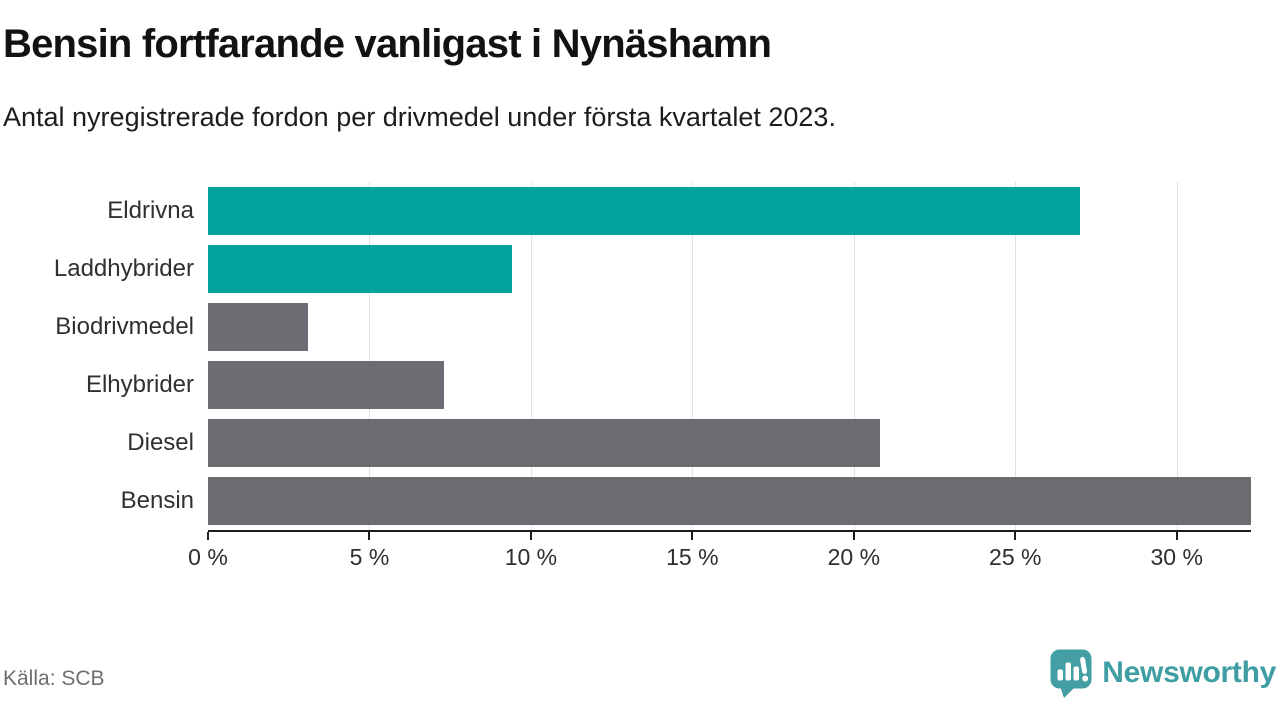 The image size is (1280, 720). I want to click on axis-tick-label-10: 10 %, so click(531, 557).